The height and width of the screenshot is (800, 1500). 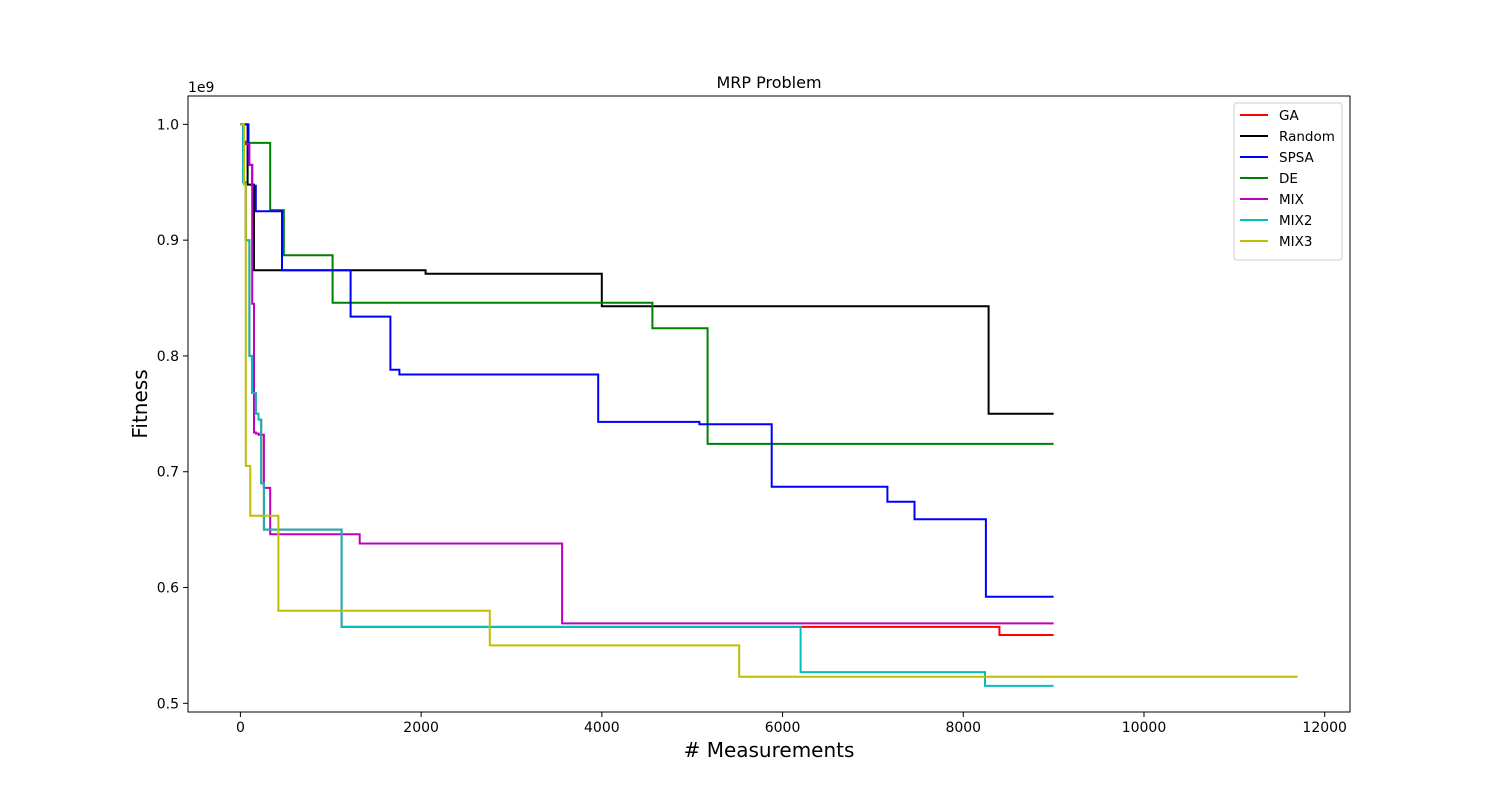 What do you see at coordinates (1295, 242) in the screenshot?
I see `legend-label-mix3: MIX3` at bounding box center [1295, 242].